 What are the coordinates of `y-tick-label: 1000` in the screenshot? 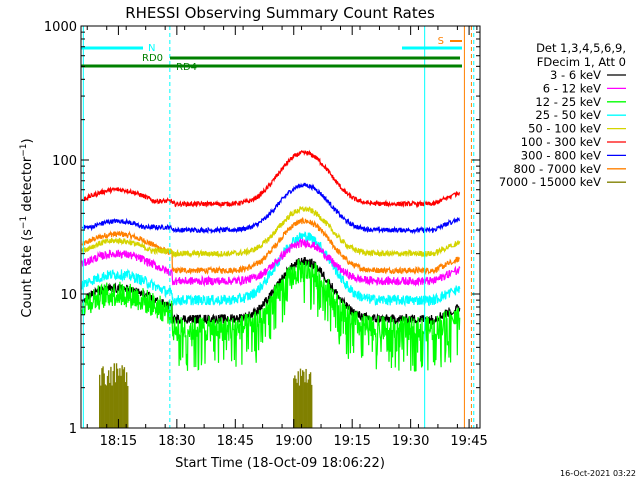 It's located at (60, 27).